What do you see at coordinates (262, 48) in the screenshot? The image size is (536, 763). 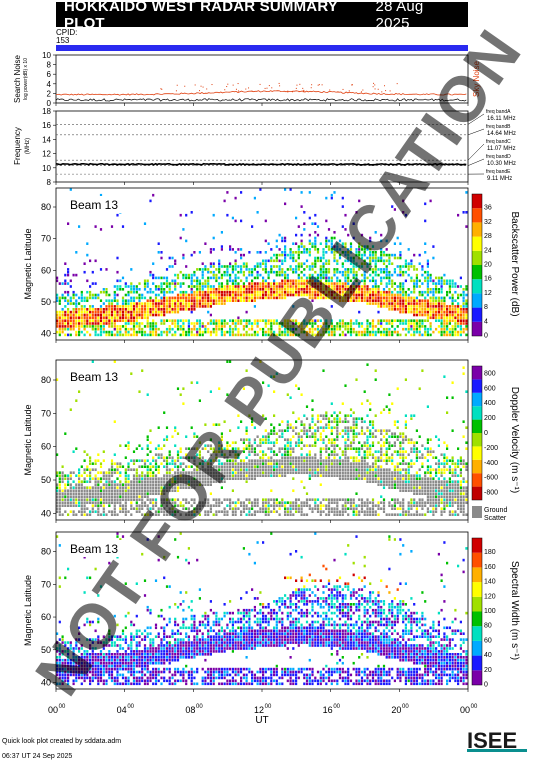 I see `cpid-bar` at bounding box center [262, 48].